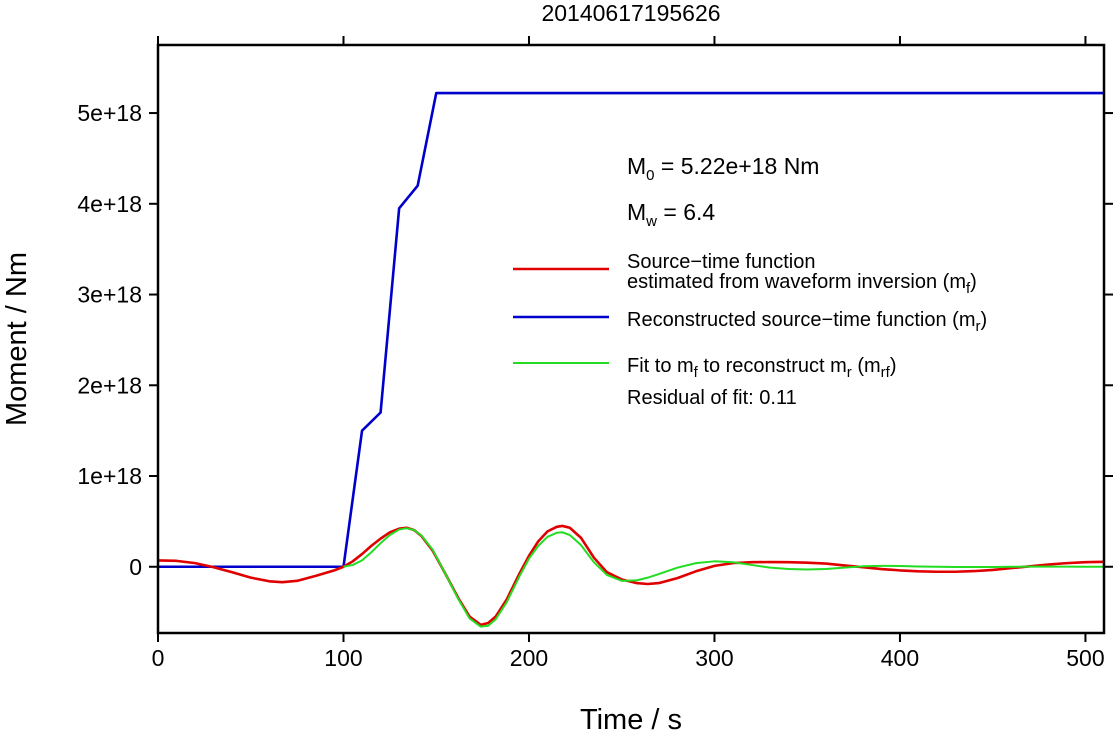 The width and height of the screenshot is (1117, 734). I want to click on x-axis-title: Time / s, so click(631, 719).